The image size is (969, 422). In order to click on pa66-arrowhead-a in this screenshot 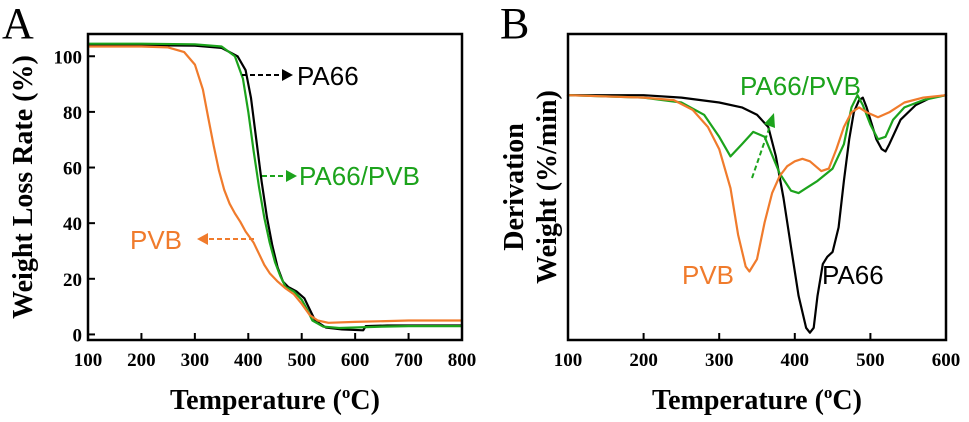, I will do `click(287, 75)`.